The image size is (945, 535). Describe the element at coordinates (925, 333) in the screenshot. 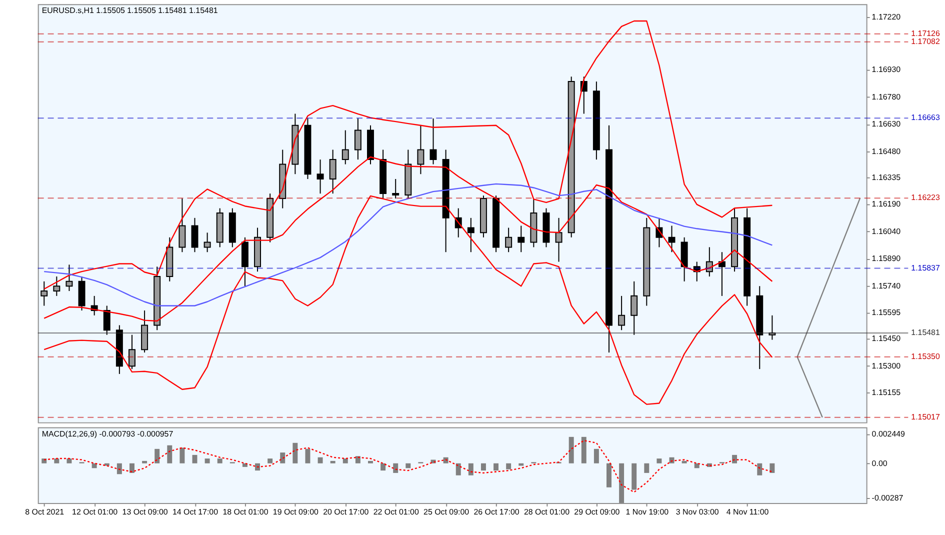

I see `ref-line-label: 1.15481` at that location.